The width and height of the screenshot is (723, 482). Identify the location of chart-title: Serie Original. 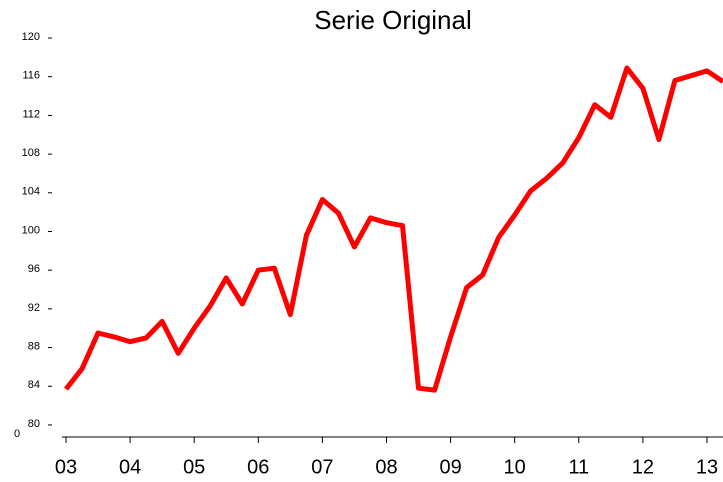
(393, 20).